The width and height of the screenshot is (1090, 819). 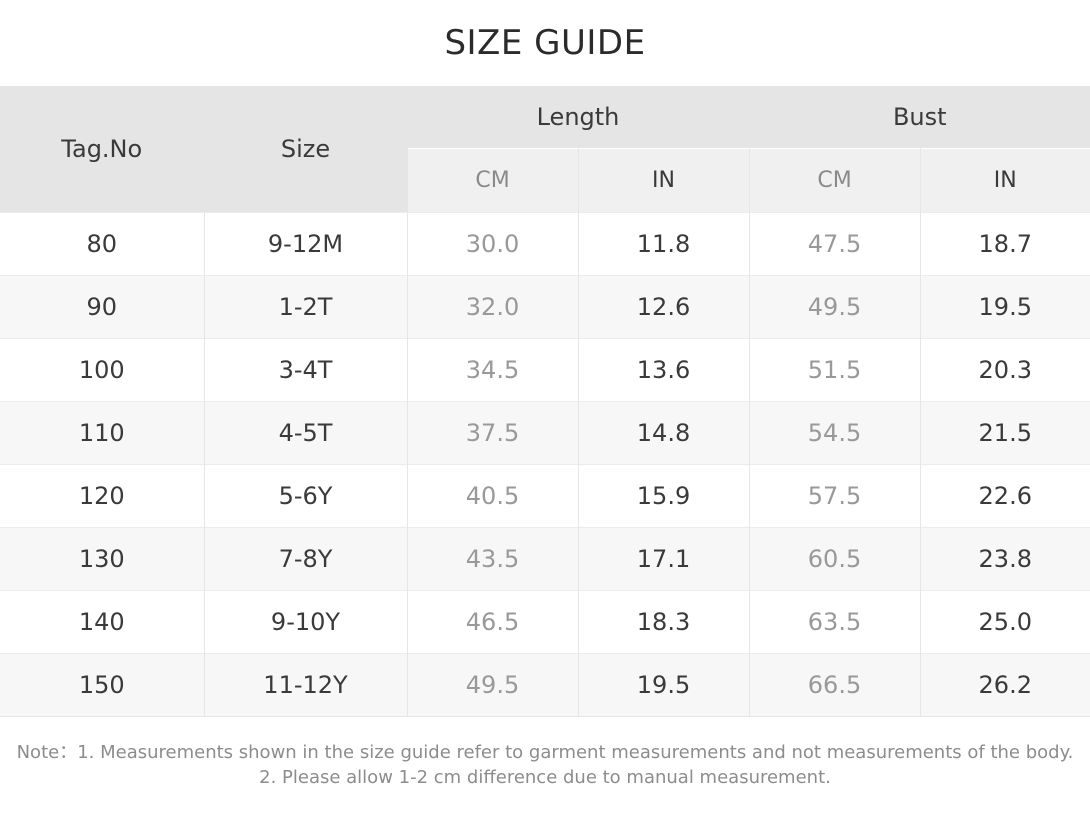 What do you see at coordinates (493, 559) in the screenshot?
I see `cell-length-cm: 43.5` at bounding box center [493, 559].